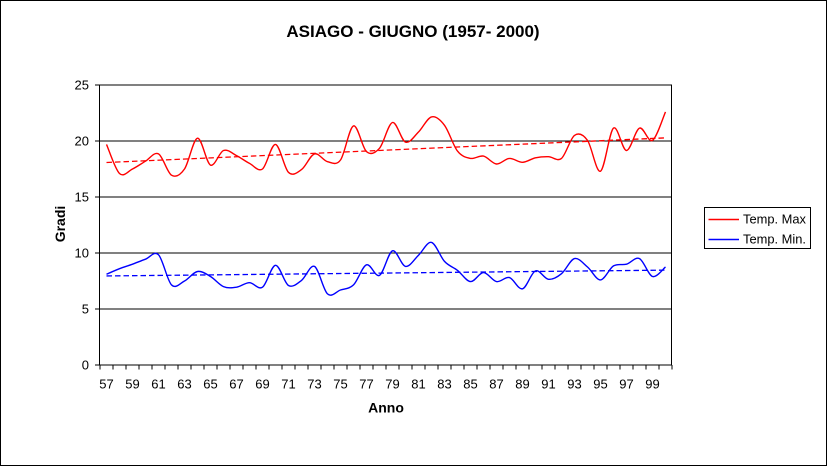  I want to click on svg-text: 0, so click(85, 365).